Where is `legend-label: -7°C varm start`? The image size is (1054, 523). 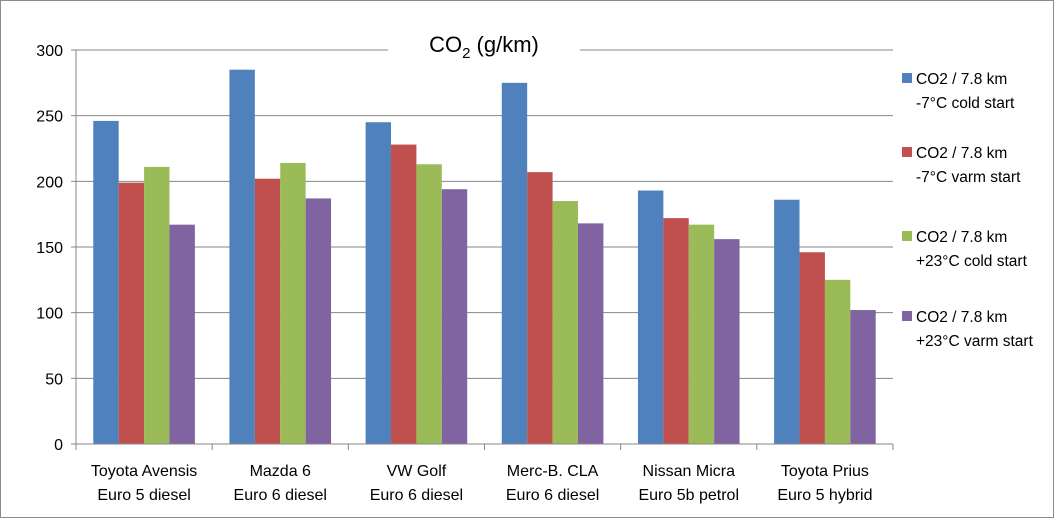
legend-label: -7°C varm start is located at coordinates (968, 177).